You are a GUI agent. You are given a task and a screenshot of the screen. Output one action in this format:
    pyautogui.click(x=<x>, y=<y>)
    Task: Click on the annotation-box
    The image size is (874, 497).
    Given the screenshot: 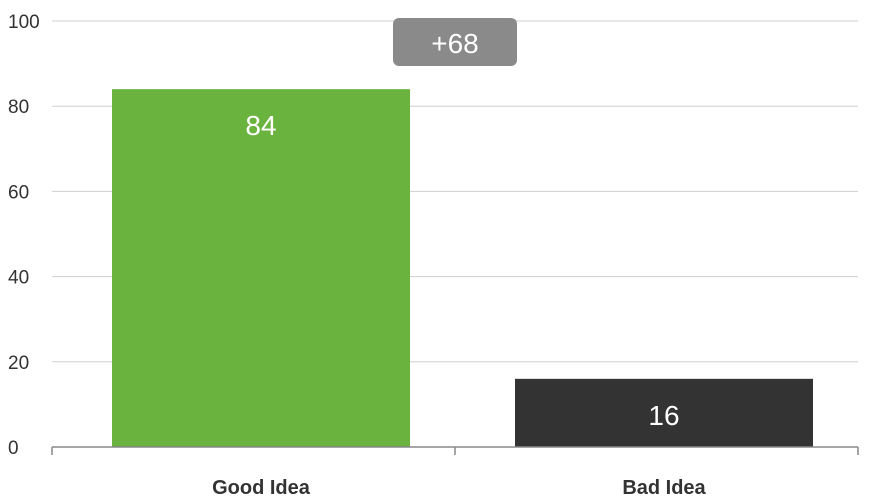 What is the action you would take?
    pyautogui.click(x=455, y=42)
    